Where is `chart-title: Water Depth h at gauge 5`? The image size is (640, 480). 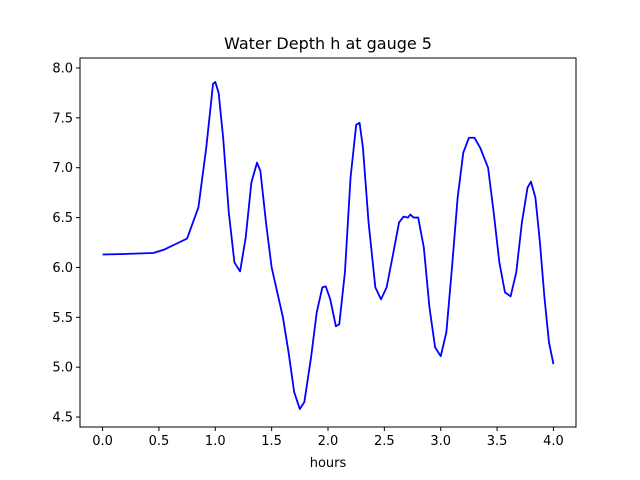
chart-title: Water Depth h at gauge 5 is located at coordinates (328, 43).